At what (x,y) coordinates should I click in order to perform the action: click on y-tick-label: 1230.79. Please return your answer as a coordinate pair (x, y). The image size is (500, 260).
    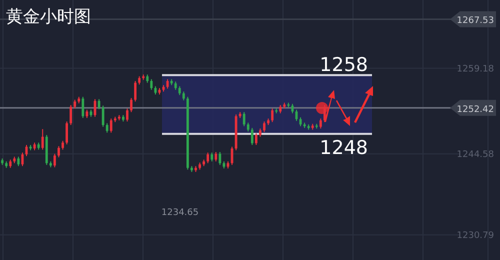
    Looking at the image, I should click on (475, 235).